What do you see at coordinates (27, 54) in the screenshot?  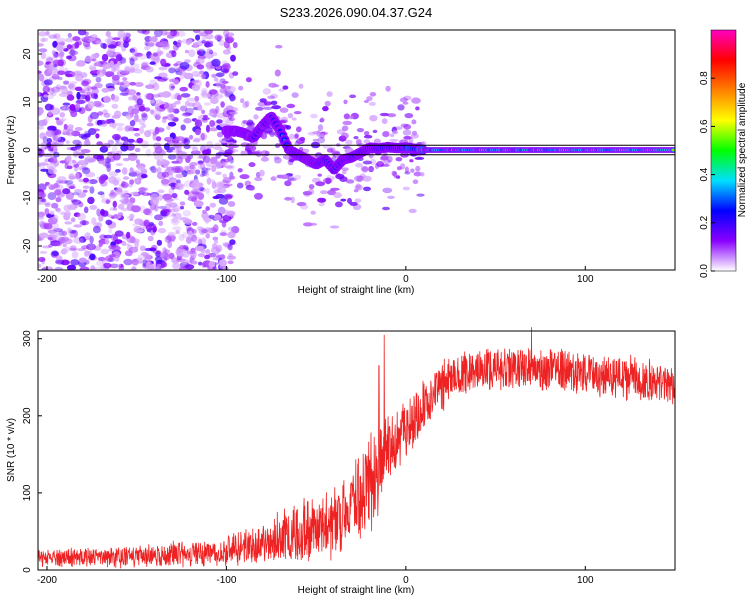 I see `spectrogram-y-tick-label: 20` at bounding box center [27, 54].